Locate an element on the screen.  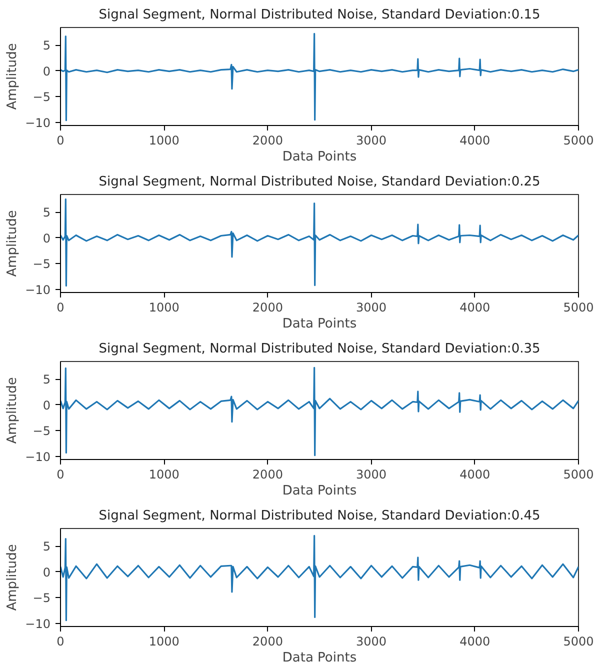
chart-title: Signal Segment, Normal Distributed Noise, Standard Deviation:0.45 is located at coordinates (319, 516).